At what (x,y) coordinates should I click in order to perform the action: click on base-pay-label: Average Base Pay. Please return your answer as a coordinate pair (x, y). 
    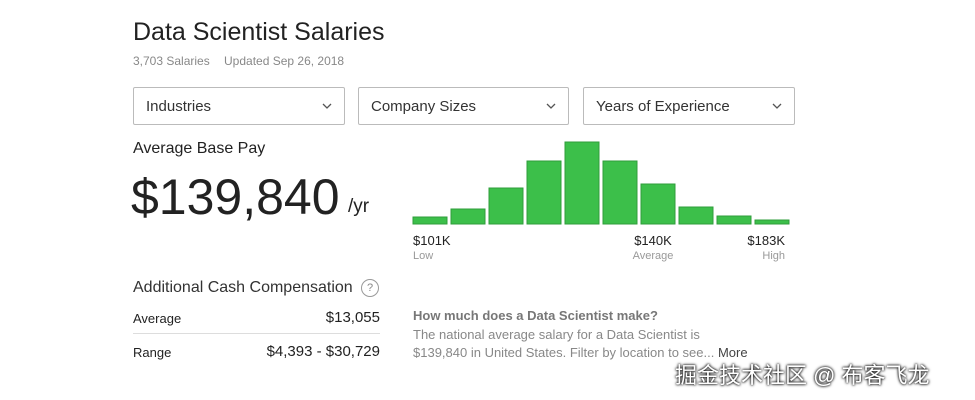
    Looking at the image, I should click on (199, 148).